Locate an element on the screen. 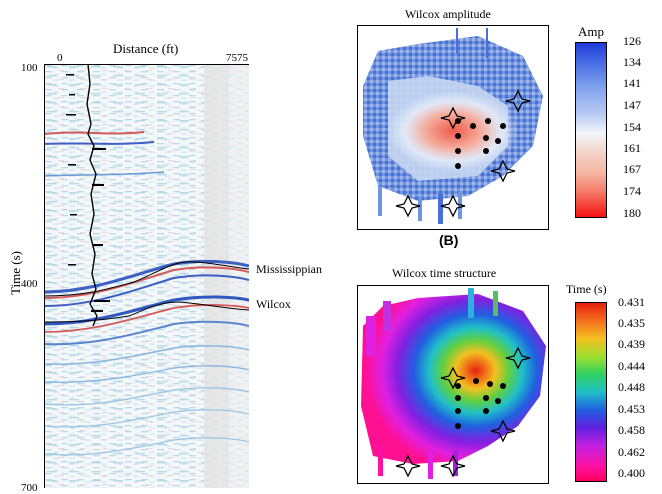 The image size is (662, 494). amp-value-174: 174 is located at coordinates (632, 191).